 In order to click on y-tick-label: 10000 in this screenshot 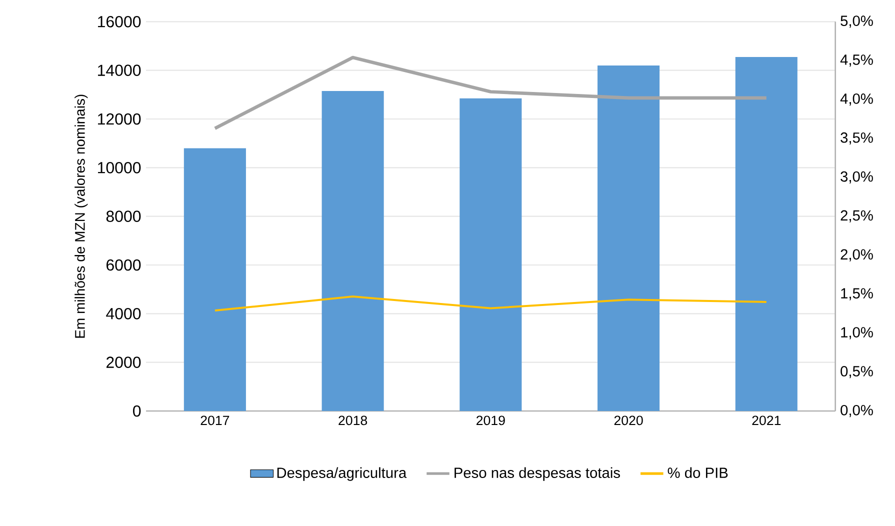, I will do `click(119, 168)`.